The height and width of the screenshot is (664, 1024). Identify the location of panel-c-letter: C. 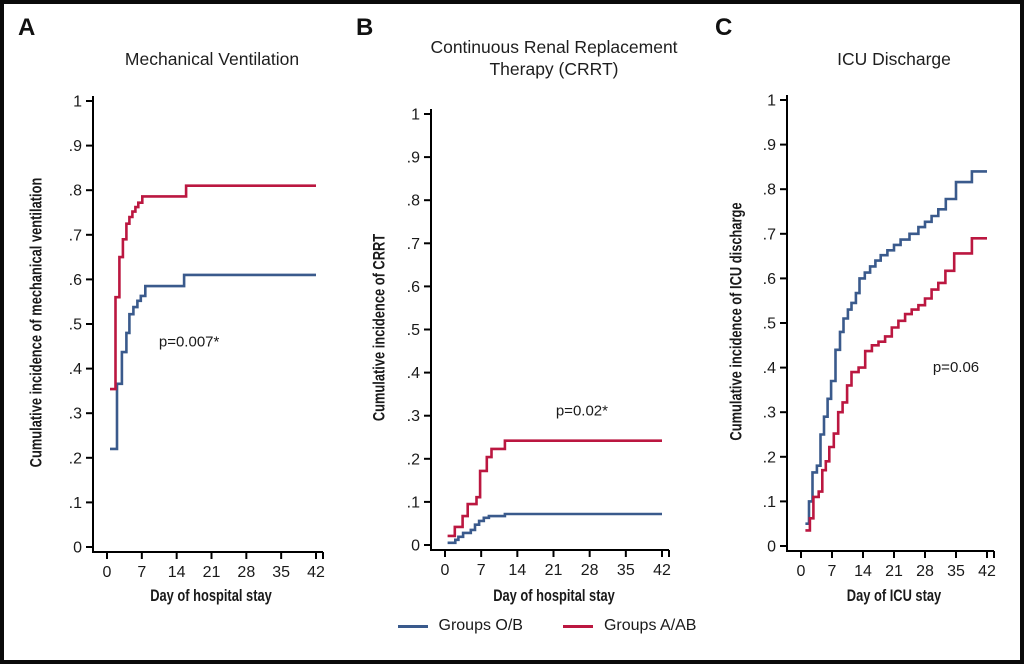
(724, 27).